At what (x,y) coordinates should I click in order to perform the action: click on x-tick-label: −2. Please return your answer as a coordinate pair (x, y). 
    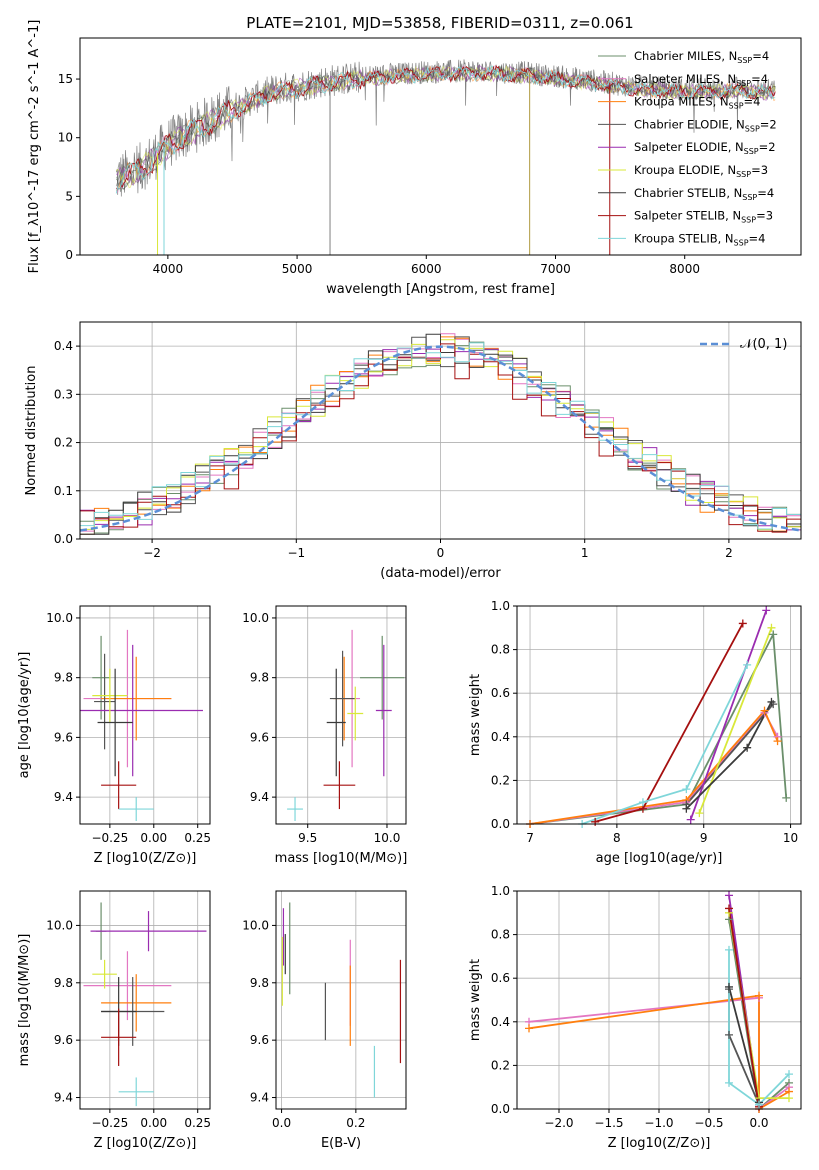
    Looking at the image, I should click on (152, 553).